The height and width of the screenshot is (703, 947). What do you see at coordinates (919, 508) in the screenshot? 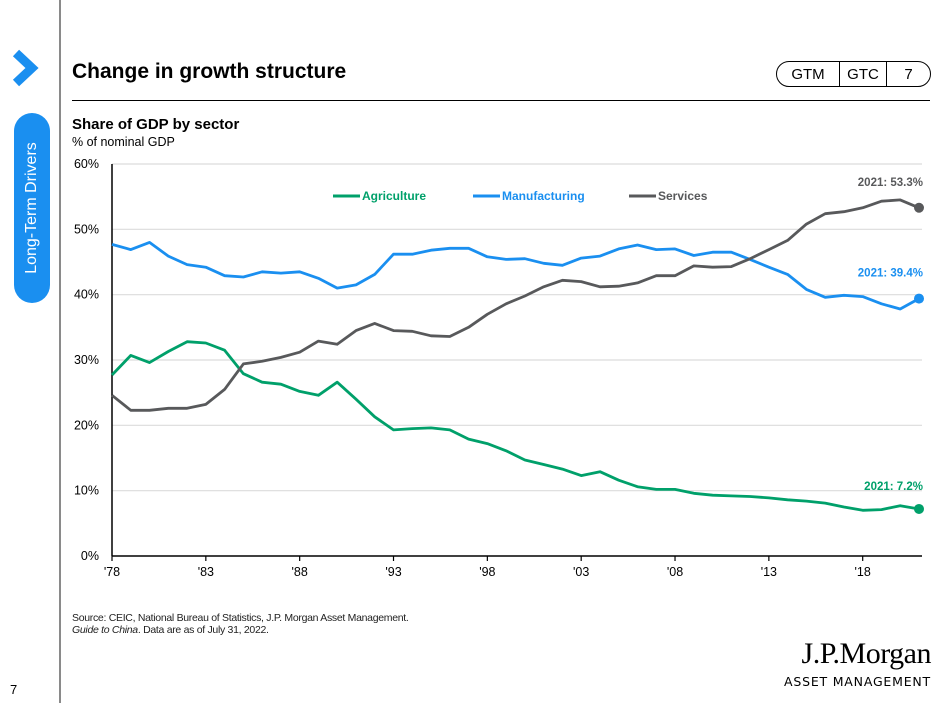
I see `end-point-agriculture` at bounding box center [919, 508].